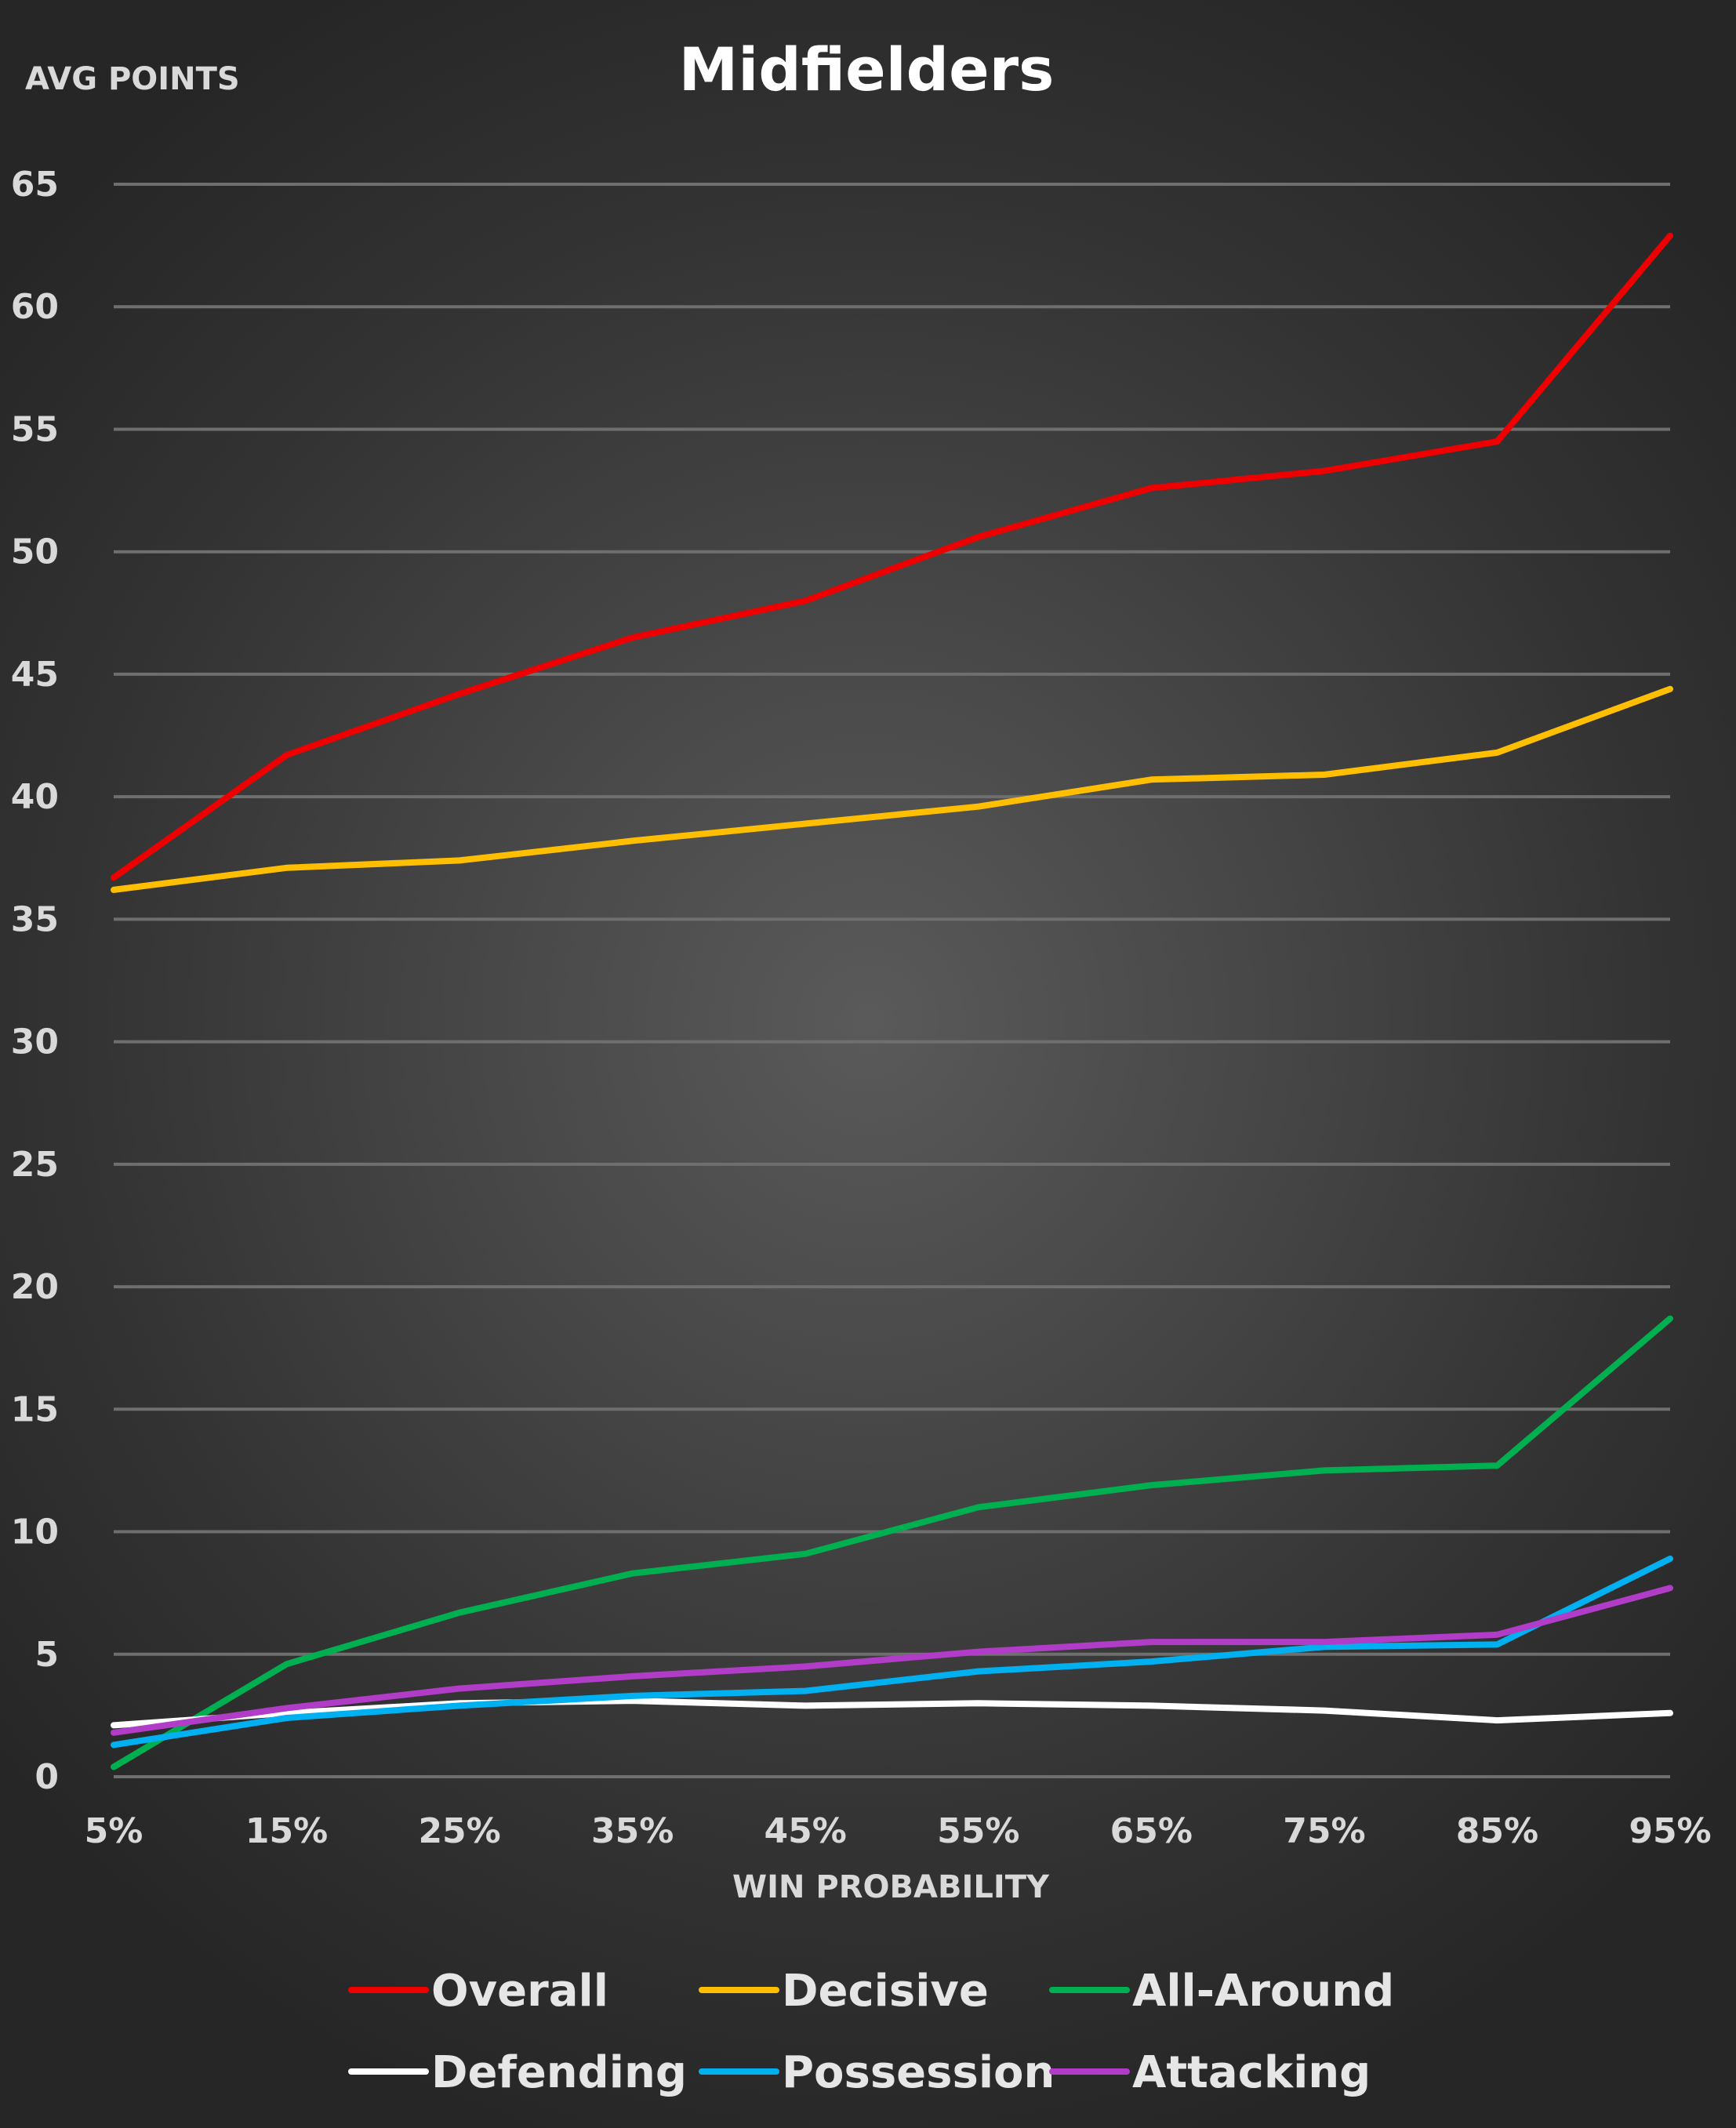  What do you see at coordinates (632, 1831) in the screenshot?
I see `x-tick-label: 35%` at bounding box center [632, 1831].